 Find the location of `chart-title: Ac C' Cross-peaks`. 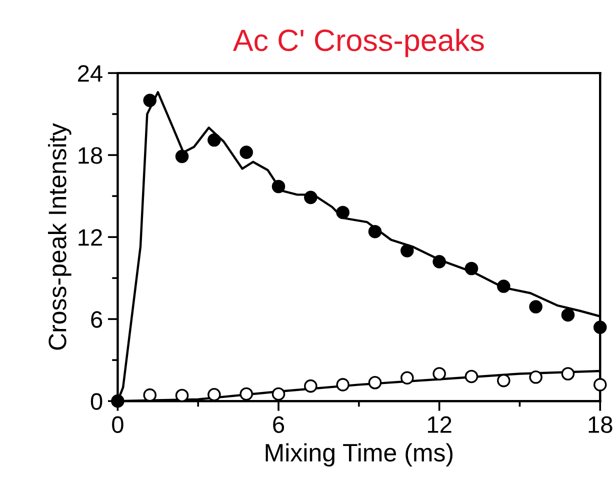

chart-title: Ac C' Cross-peaks is located at coordinates (358, 43).